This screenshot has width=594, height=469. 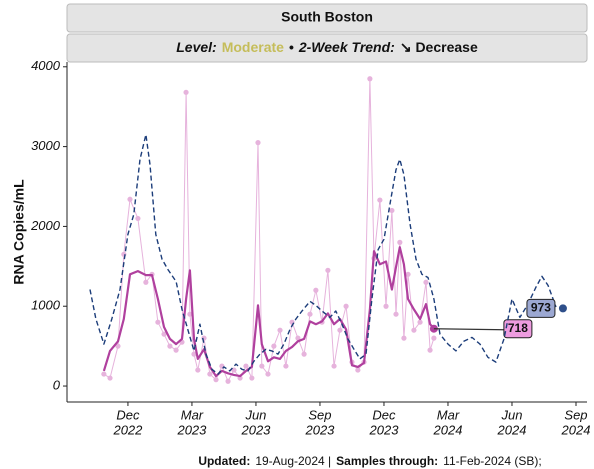 What do you see at coordinates (439, 47) in the screenshot?
I see `subtitle-part: ↘ Decrease` at bounding box center [439, 47].